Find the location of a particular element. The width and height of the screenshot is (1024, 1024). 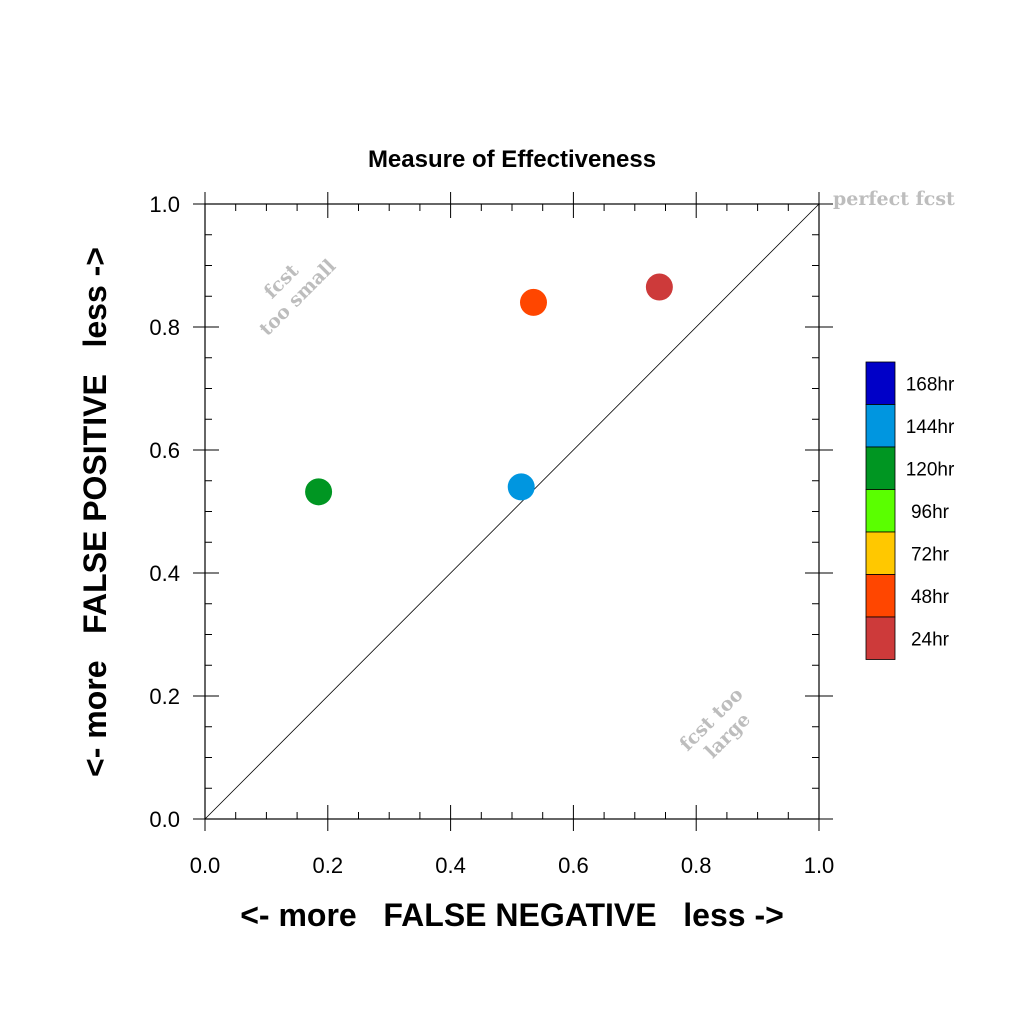

legend-swatch-96hr is located at coordinates (880, 511).